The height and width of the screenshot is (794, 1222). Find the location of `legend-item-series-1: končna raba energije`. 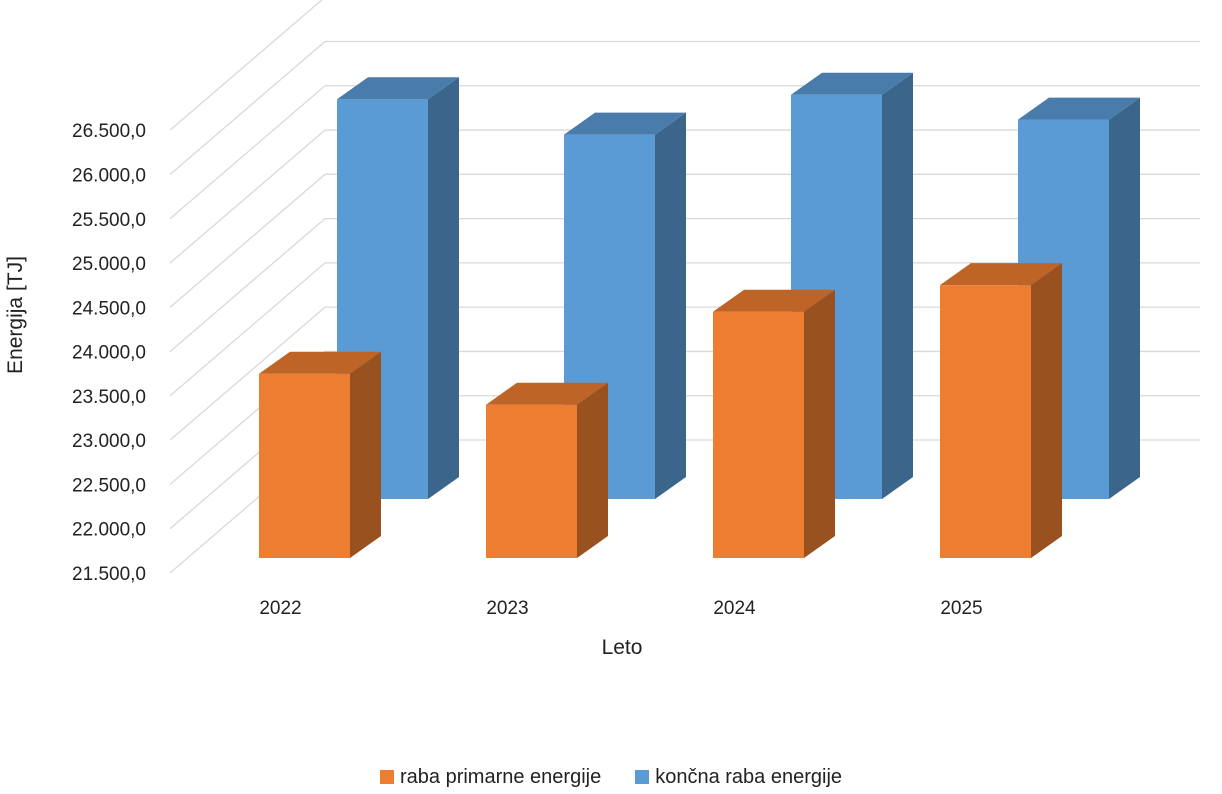

legend-item-series-1: končna raba energije is located at coordinates (738, 777).